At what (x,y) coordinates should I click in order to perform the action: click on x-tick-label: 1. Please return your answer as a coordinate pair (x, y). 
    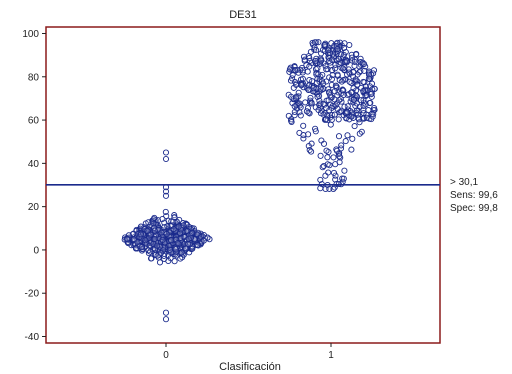
    Looking at the image, I should click on (331, 355).